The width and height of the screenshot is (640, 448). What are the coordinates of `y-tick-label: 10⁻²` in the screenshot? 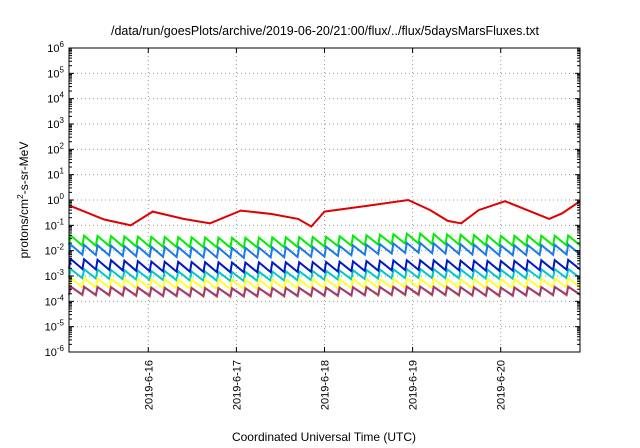 It's located at (55, 250).